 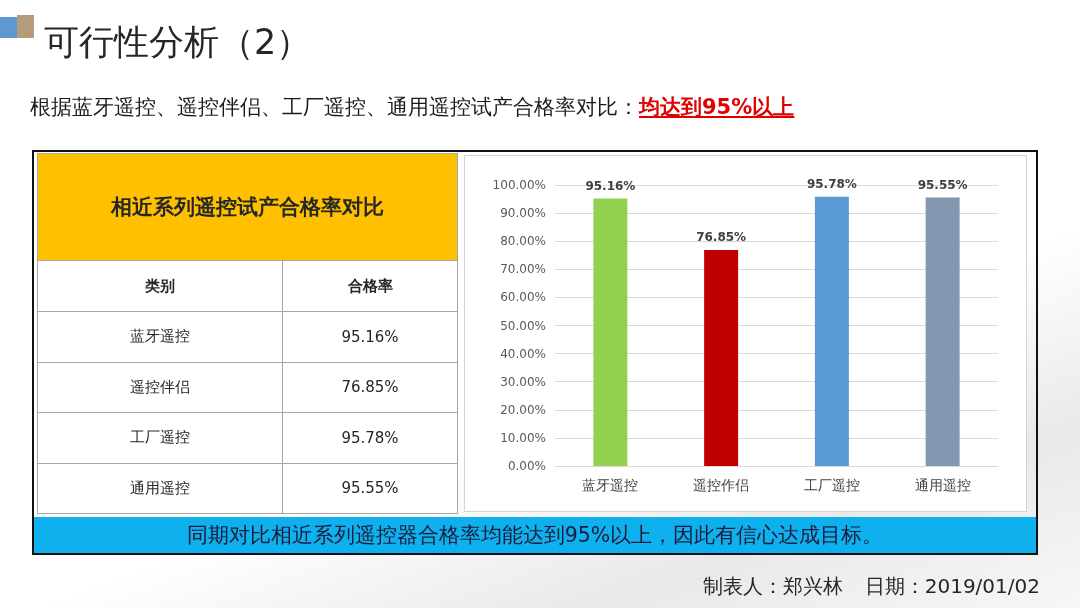 What do you see at coordinates (831, 485) in the screenshot?
I see `x-tick-label: 工厂遥控` at bounding box center [831, 485].